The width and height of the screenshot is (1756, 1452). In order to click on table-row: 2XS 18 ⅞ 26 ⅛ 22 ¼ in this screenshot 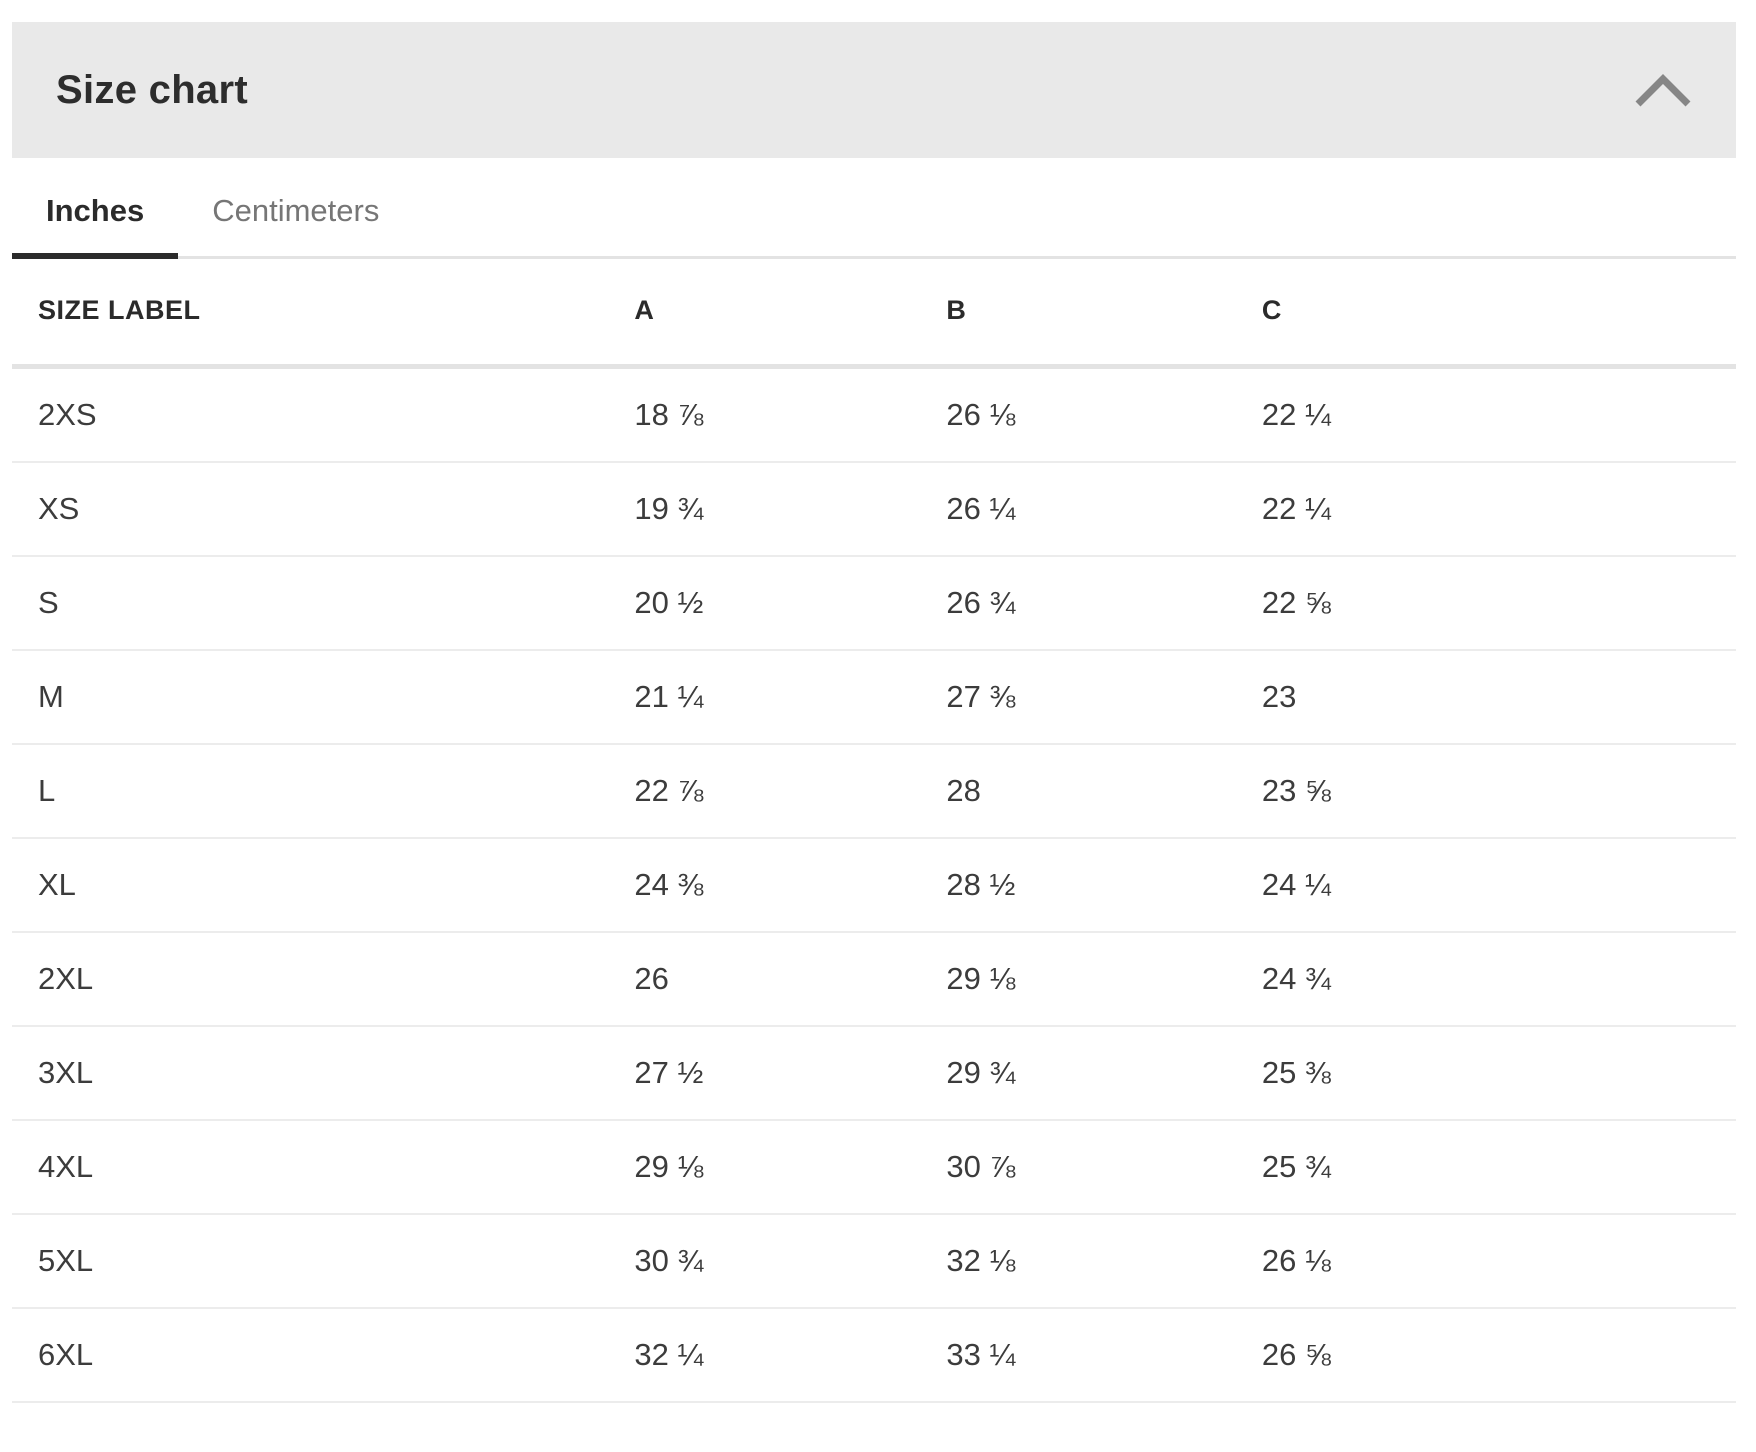, I will do `click(874, 414)`.